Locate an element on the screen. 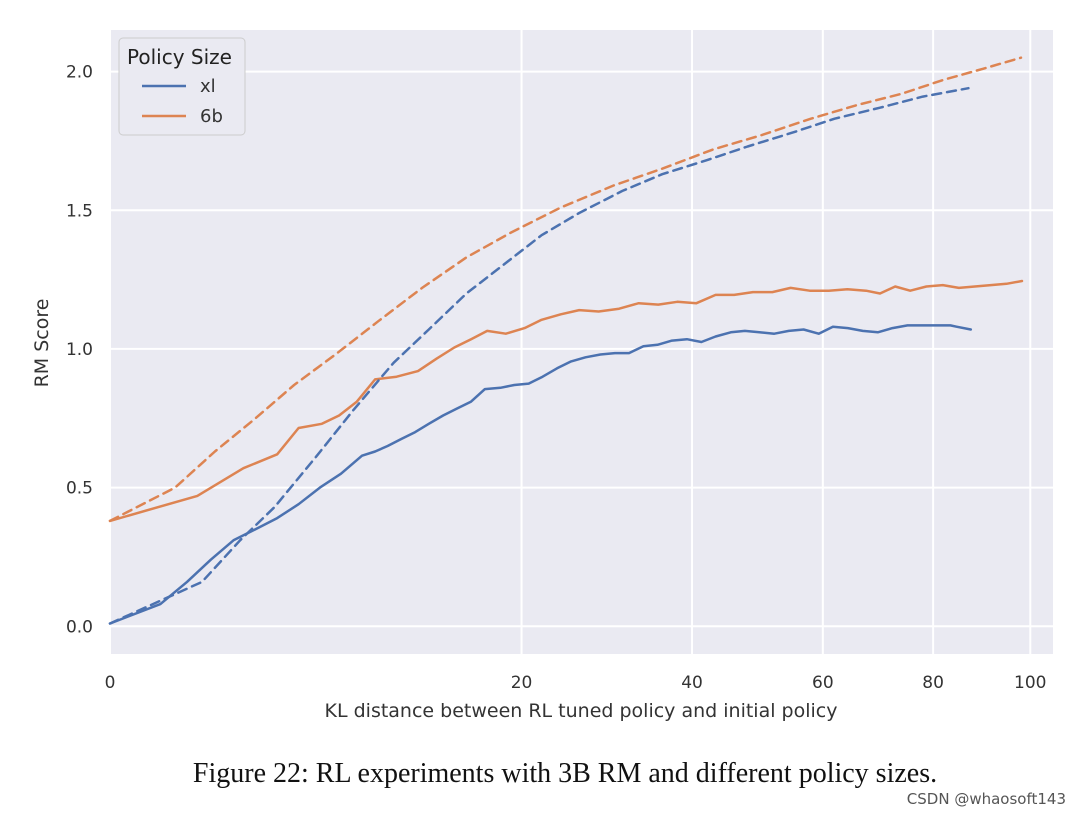 Image resolution: width=1080 pixels, height=814 pixels. legend-label-6b: 6b is located at coordinates (211, 116).